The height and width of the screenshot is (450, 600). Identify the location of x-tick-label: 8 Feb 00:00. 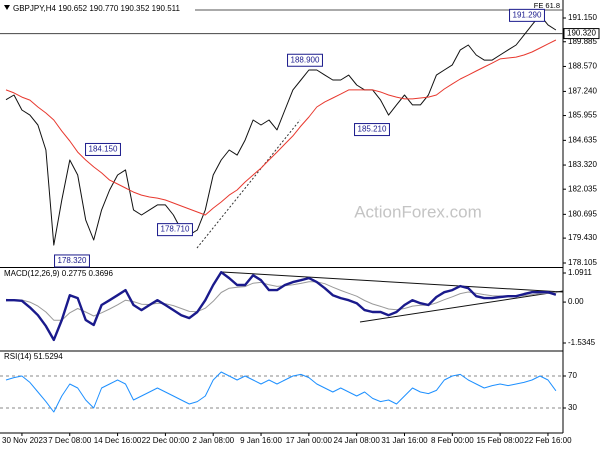
(452, 440).